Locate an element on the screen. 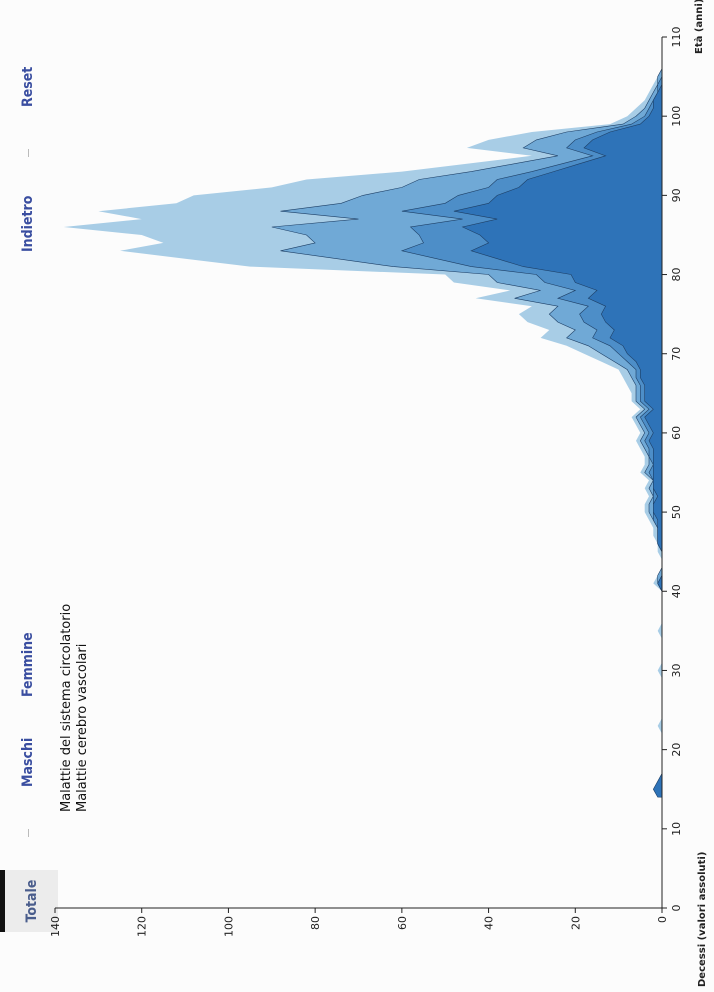  legend-item-cerebrovascular: Malattie cerebro vascolari is located at coordinates (82, 728).